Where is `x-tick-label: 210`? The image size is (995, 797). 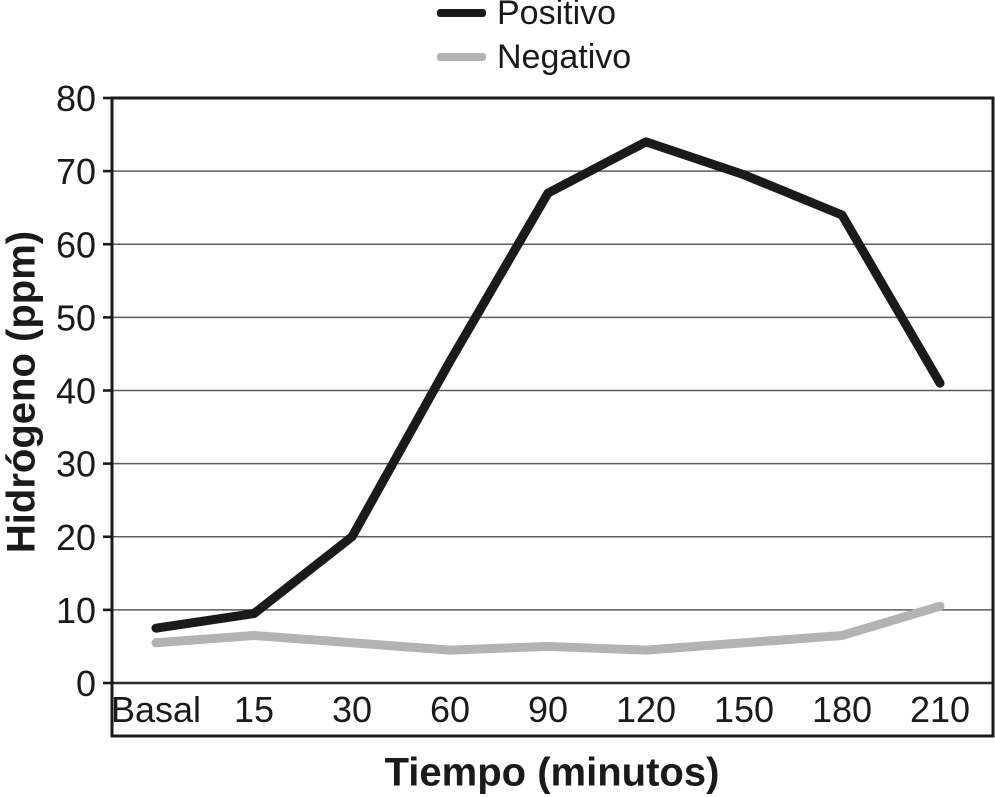
x-tick-label: 210 is located at coordinates (940, 709).